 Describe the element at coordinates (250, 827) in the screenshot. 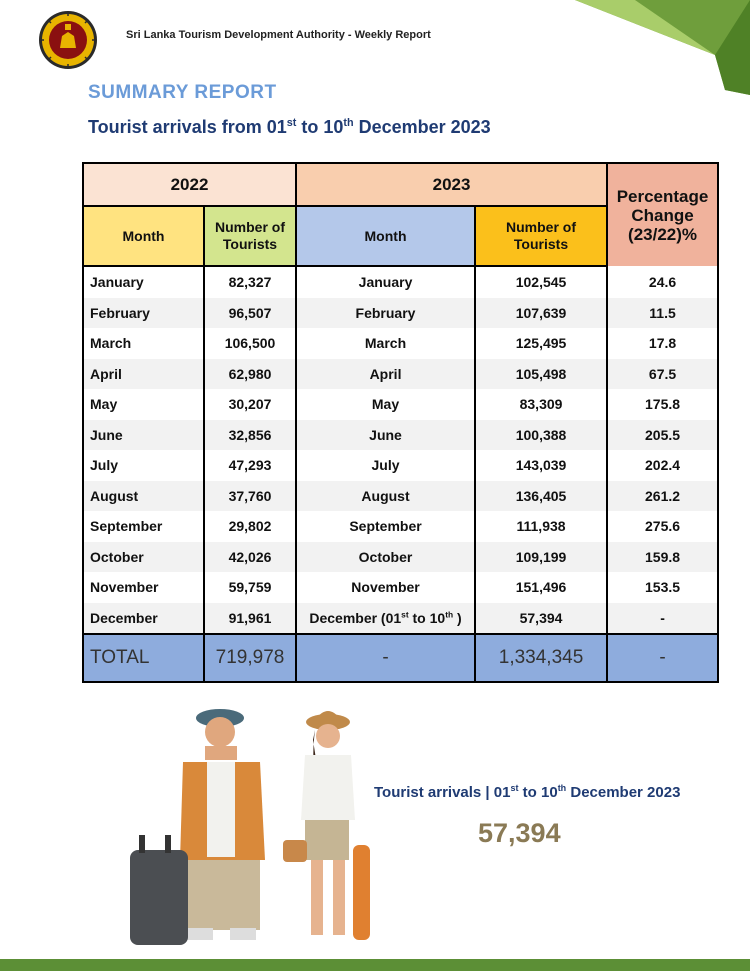

I see `travelers-illustration` at that location.